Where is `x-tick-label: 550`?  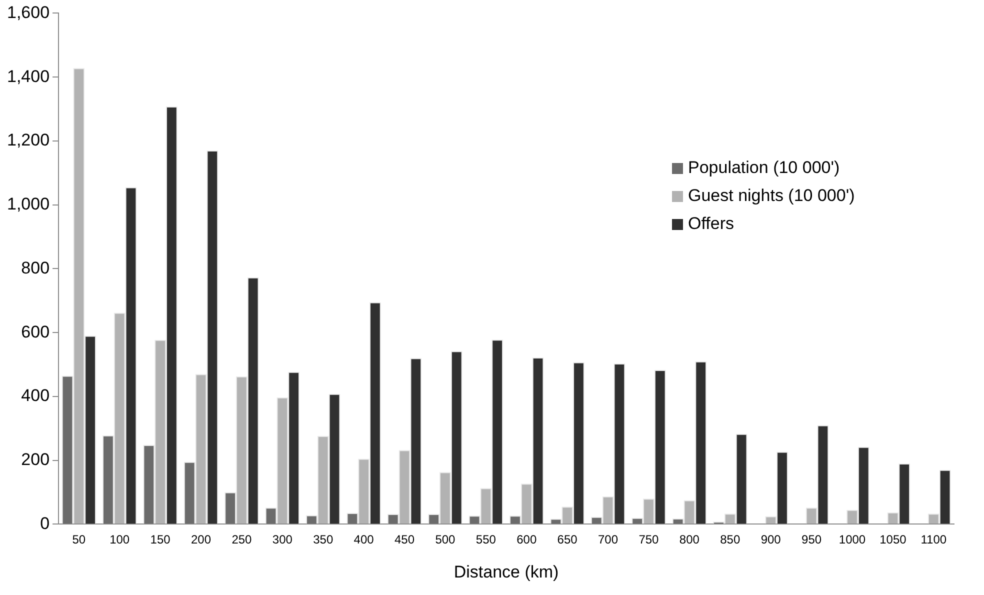
x-tick-label: 550 is located at coordinates (486, 539).